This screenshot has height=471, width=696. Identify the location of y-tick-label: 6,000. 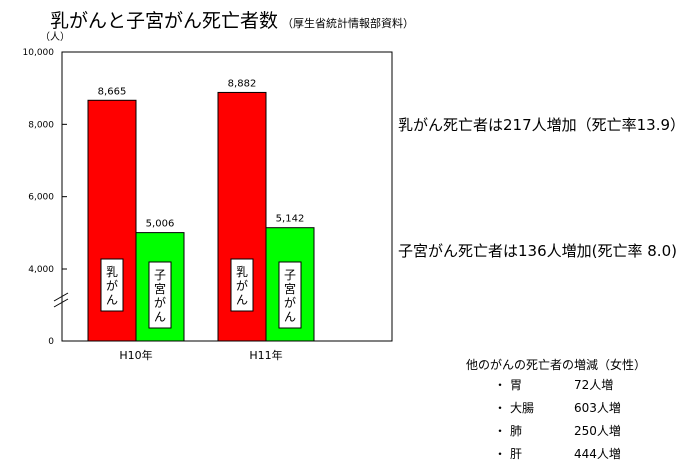
(41, 198).